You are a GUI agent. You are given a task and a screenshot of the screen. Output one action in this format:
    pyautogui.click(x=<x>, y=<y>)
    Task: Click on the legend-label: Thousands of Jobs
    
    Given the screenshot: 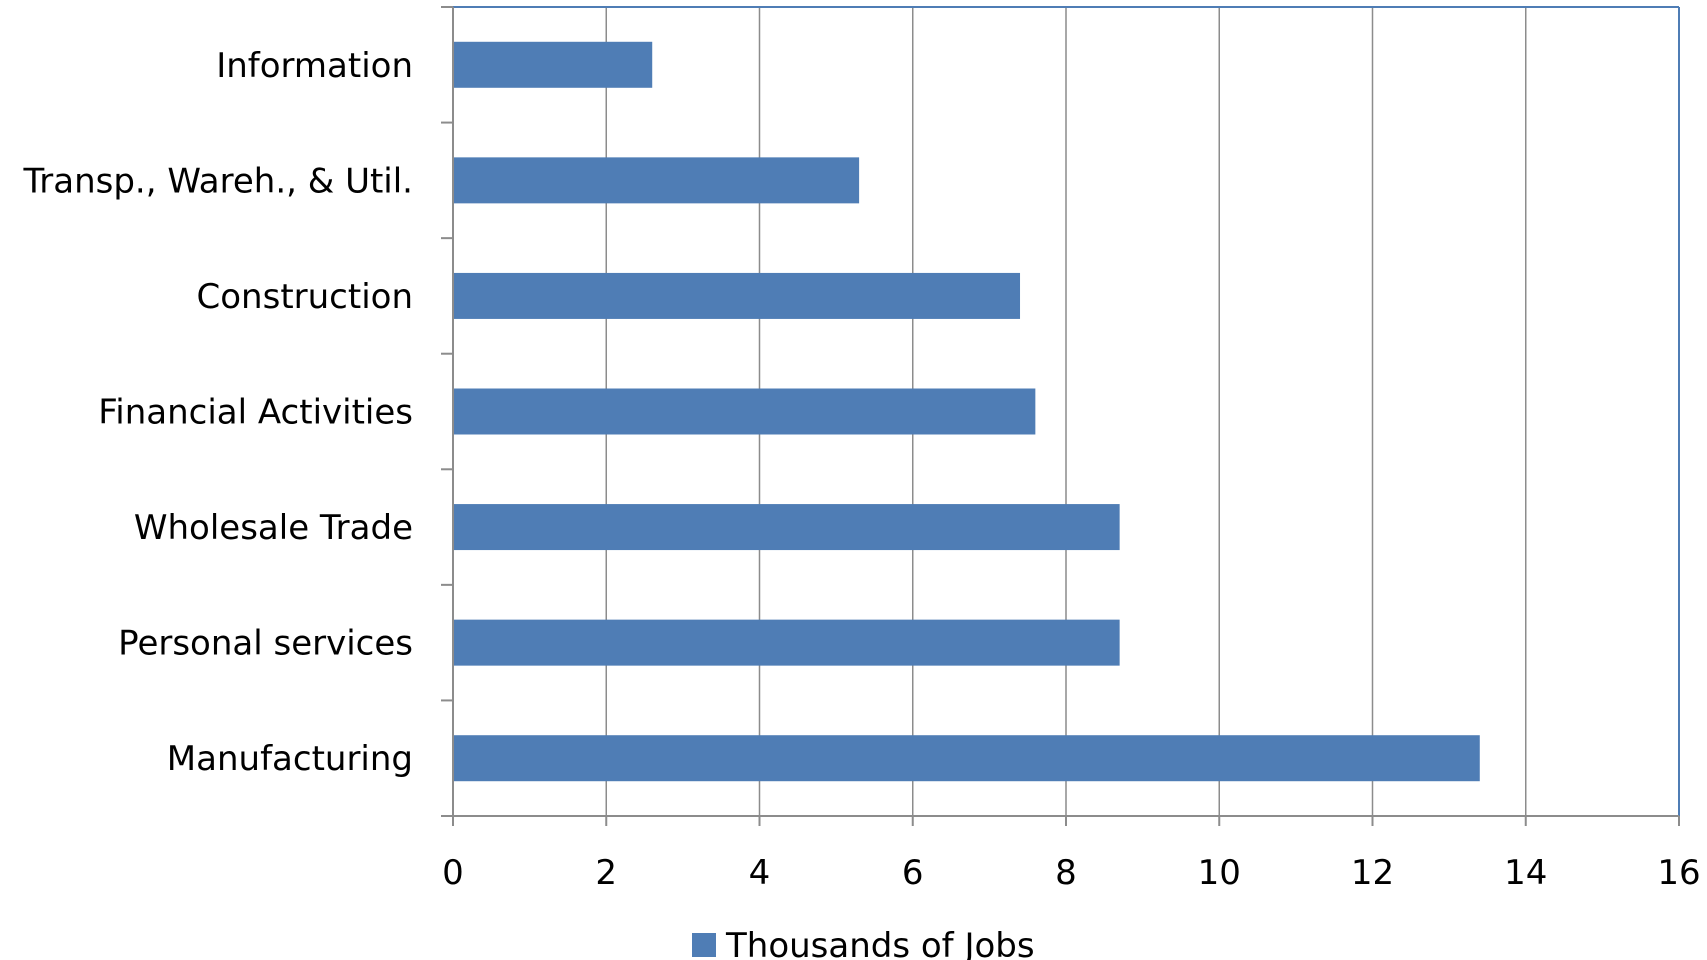 What is the action you would take?
    pyautogui.click(x=880, y=943)
    